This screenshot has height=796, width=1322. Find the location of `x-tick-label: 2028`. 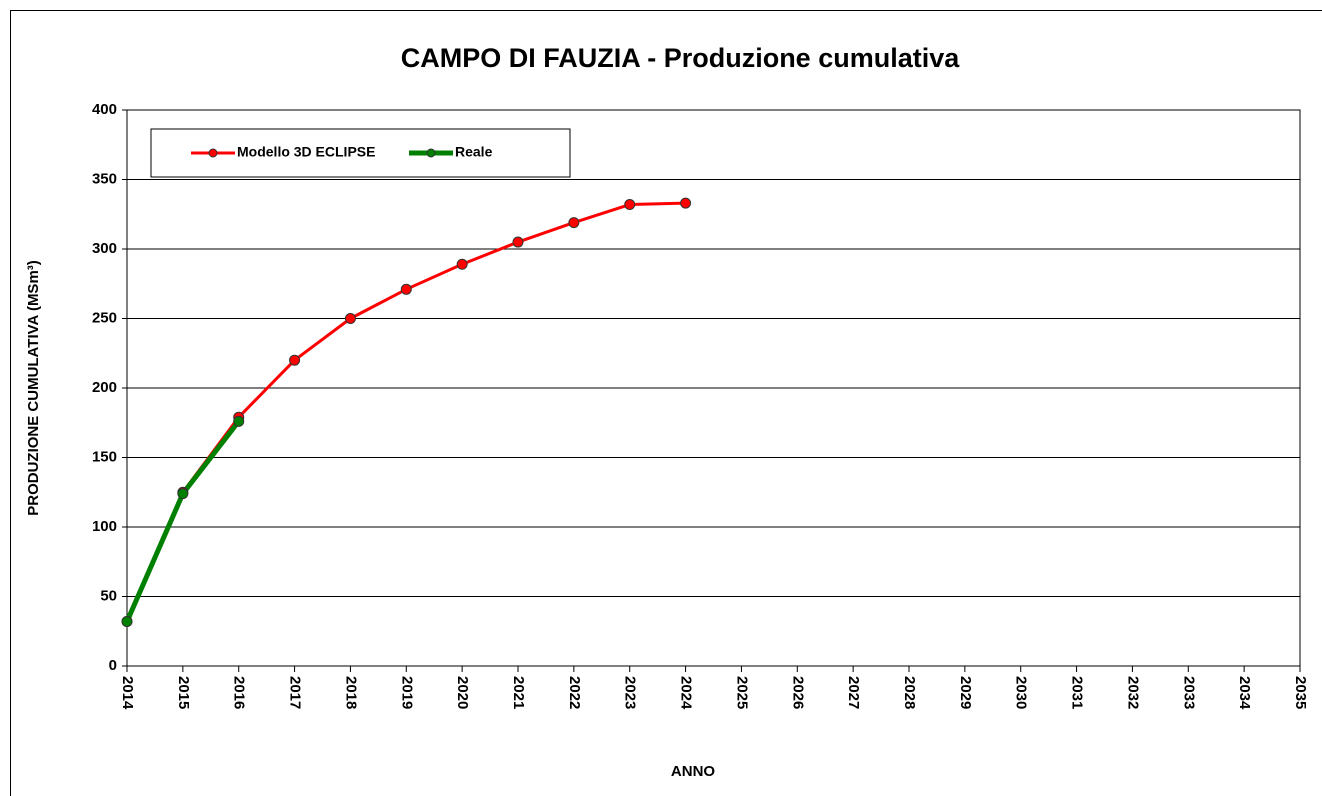

x-tick-label: 2028 is located at coordinates (909, 692).